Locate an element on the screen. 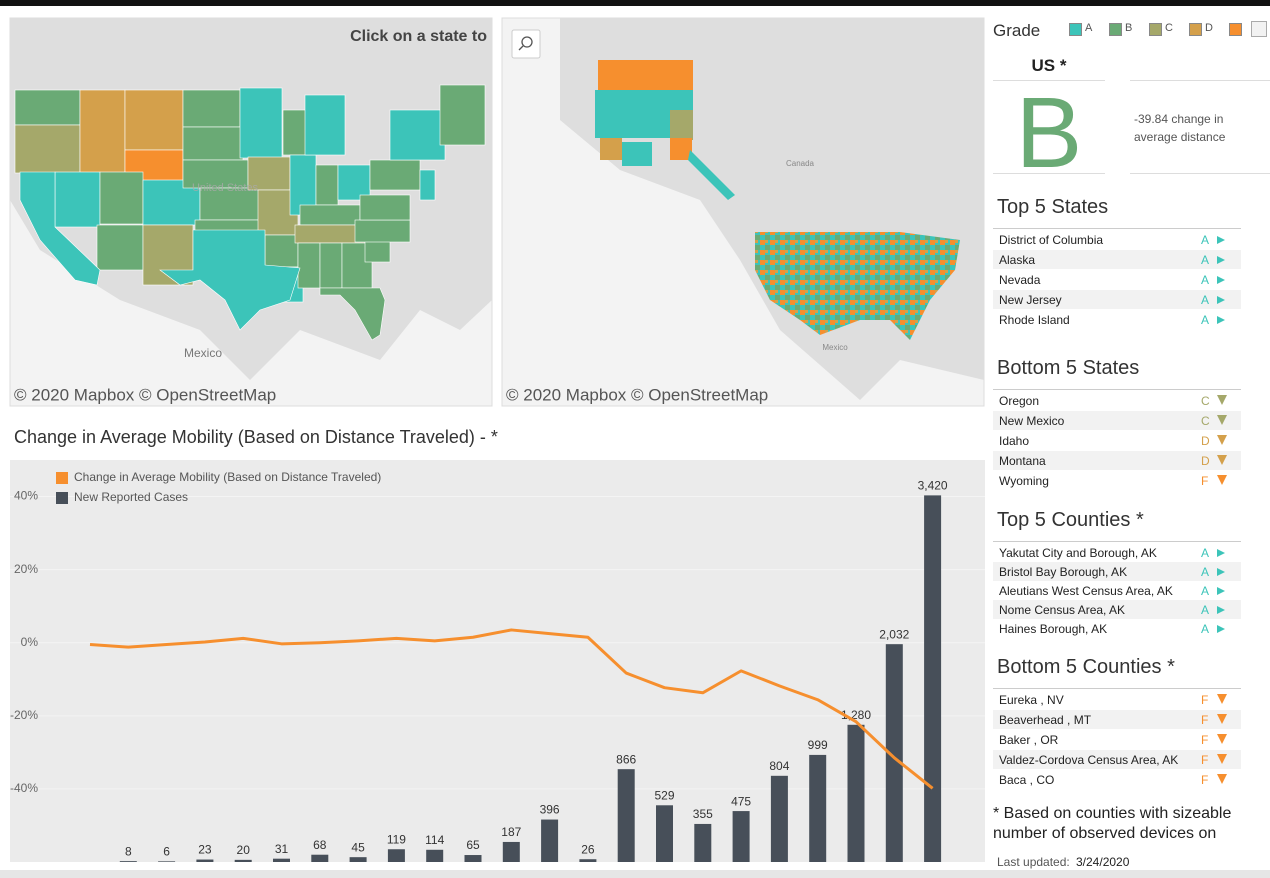  country-label: Mexico is located at coordinates (835, 347).